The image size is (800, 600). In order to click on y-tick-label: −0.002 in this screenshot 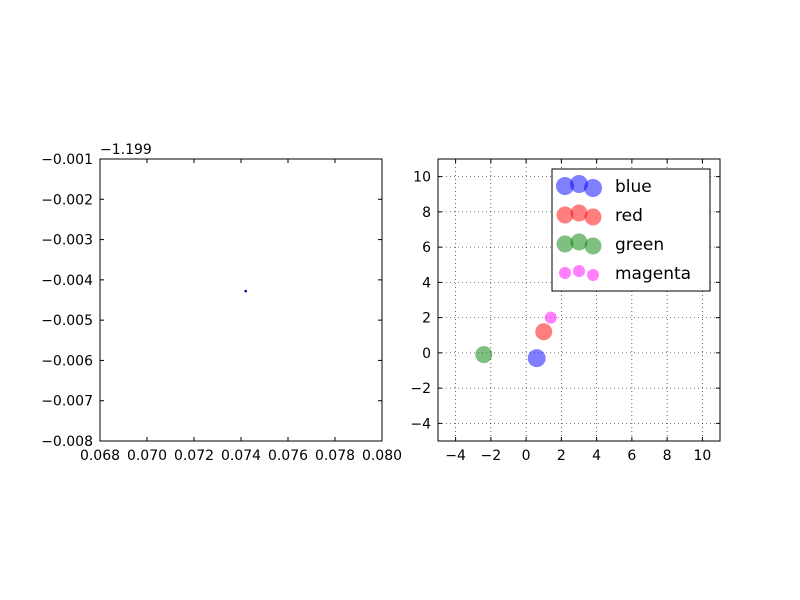, I will do `click(67, 200)`.